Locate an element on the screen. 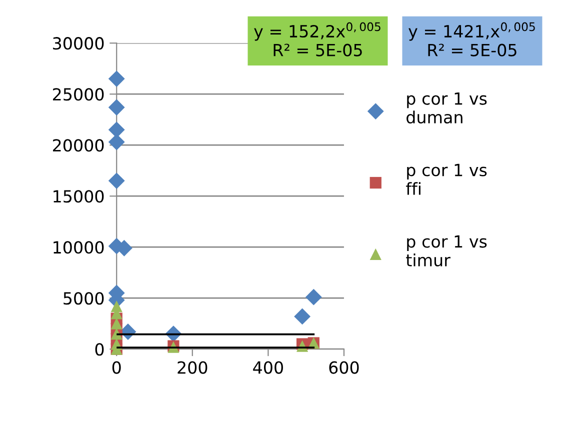 This screenshot has width=583, height=431. y-tick-label: 0 is located at coordinates (99, 349).